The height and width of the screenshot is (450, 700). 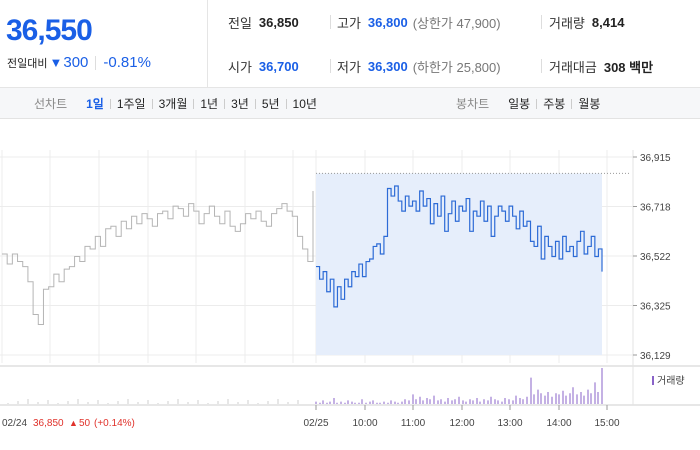 What do you see at coordinates (573, 67) in the screenshot?
I see `stat-label: 거래대금` at bounding box center [573, 67].